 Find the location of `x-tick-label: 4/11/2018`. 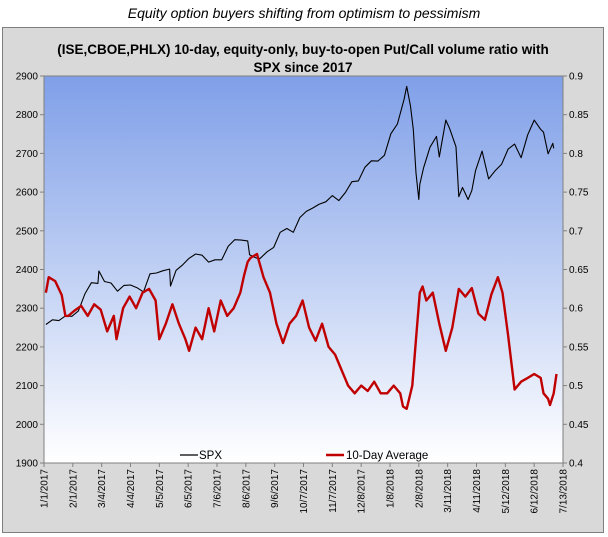

x-tick-label: 4/11/2018 is located at coordinates (477, 491).